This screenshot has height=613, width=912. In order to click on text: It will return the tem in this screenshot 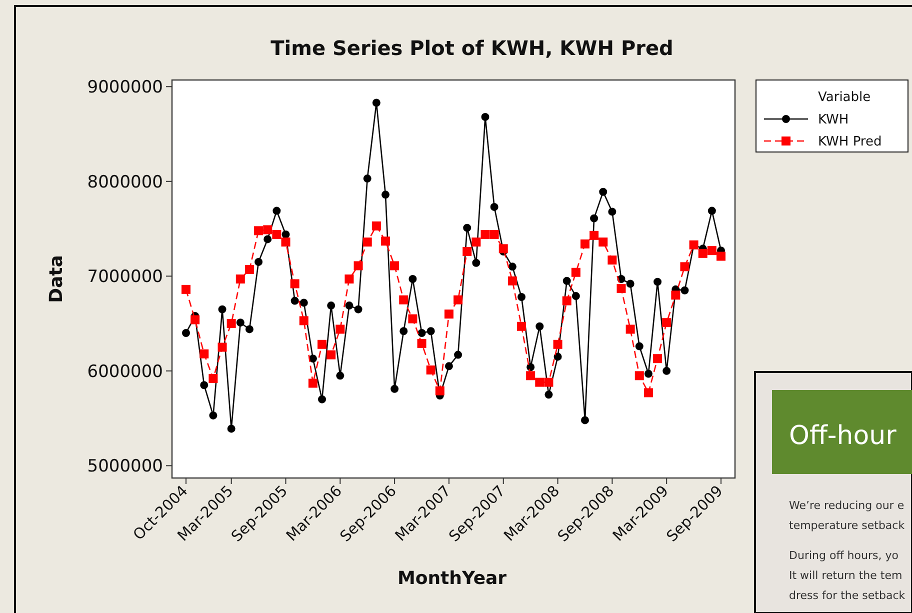, I will do `click(845, 575)`.